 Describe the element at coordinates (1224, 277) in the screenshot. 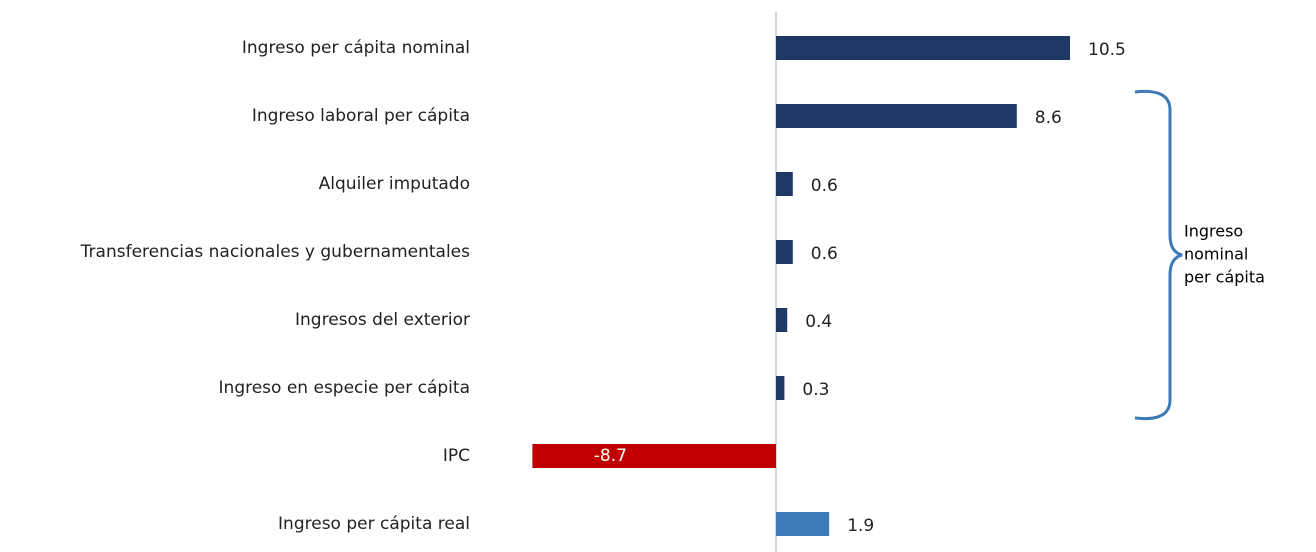

I see `annotation: per cápita` at that location.